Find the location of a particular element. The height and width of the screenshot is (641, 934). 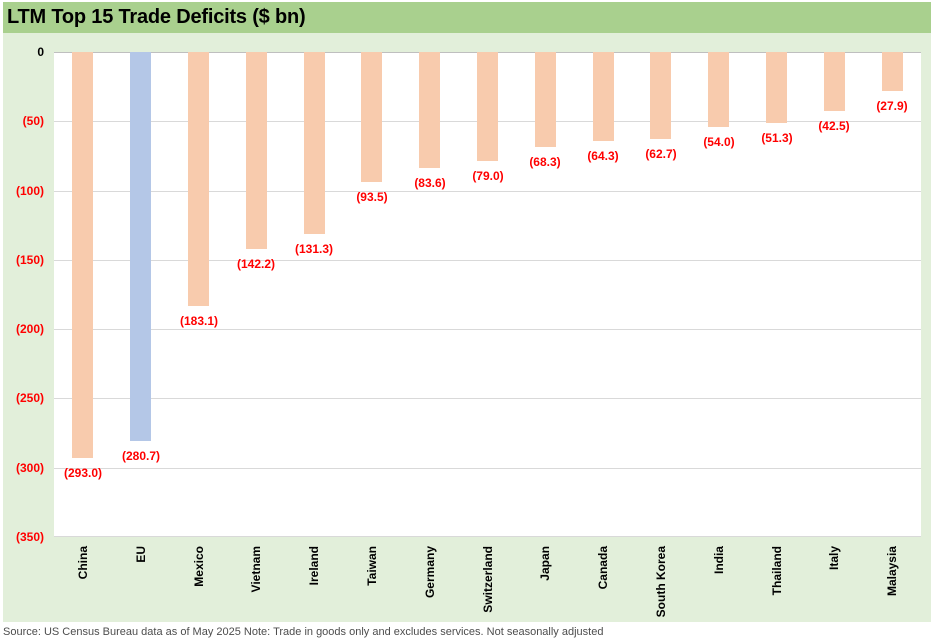

bar-value-label: (42.5) is located at coordinates (834, 126).